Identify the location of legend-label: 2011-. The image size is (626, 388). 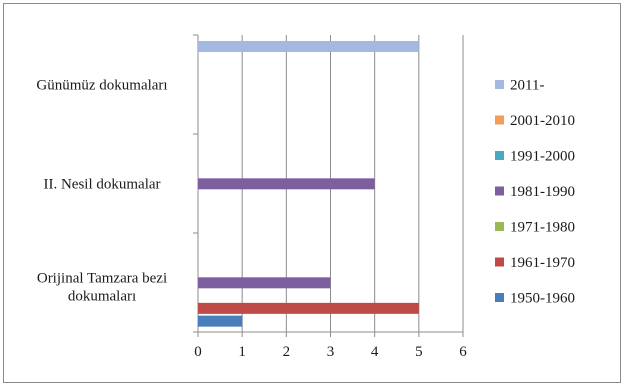
(527, 86).